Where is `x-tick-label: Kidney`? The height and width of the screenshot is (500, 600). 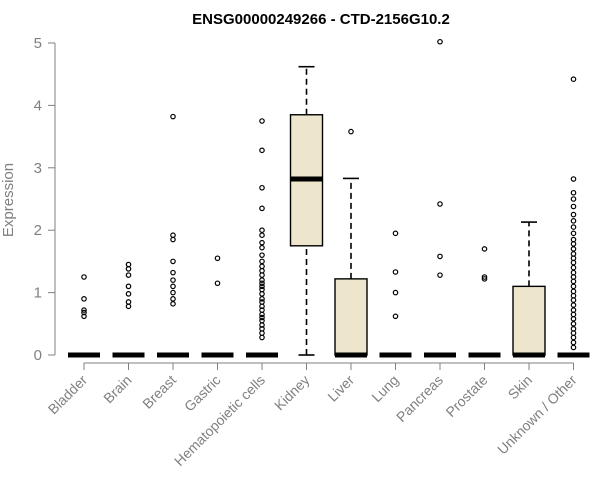 x-tick-label: Kidney is located at coordinates (292, 393).